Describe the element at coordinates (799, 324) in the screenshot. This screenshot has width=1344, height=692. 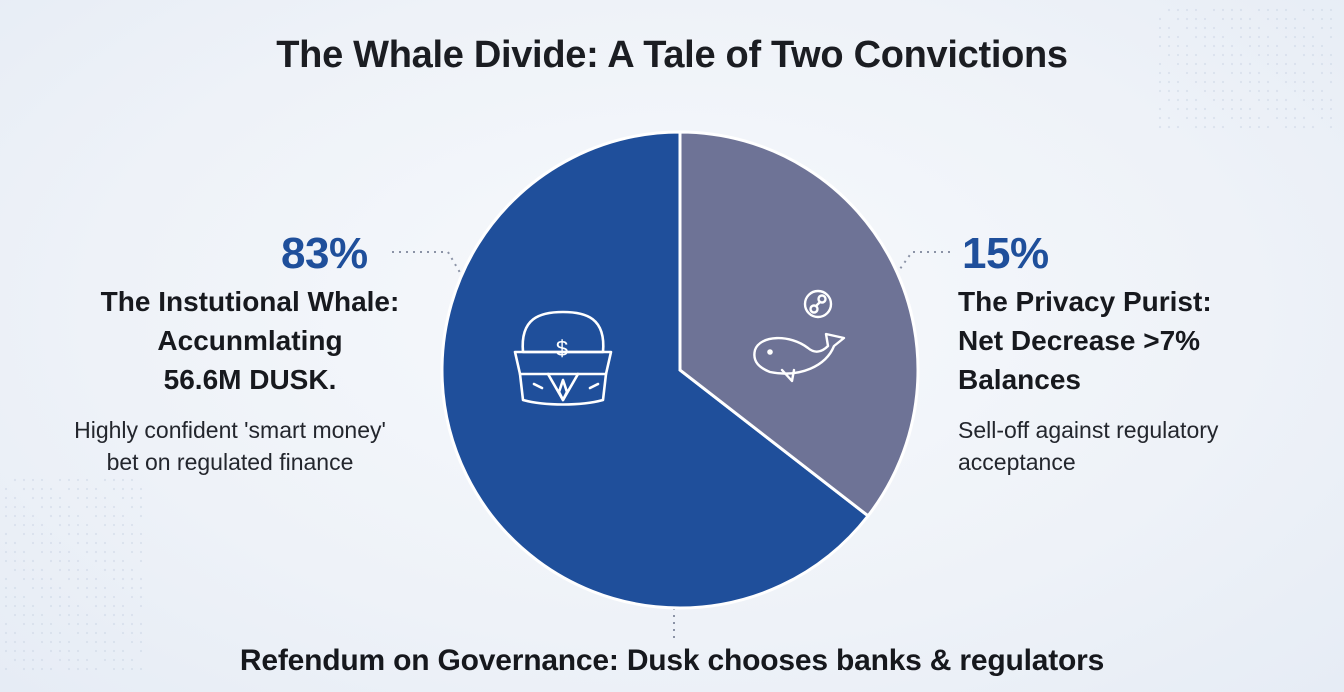
I see `pie-slice-privacy` at that location.